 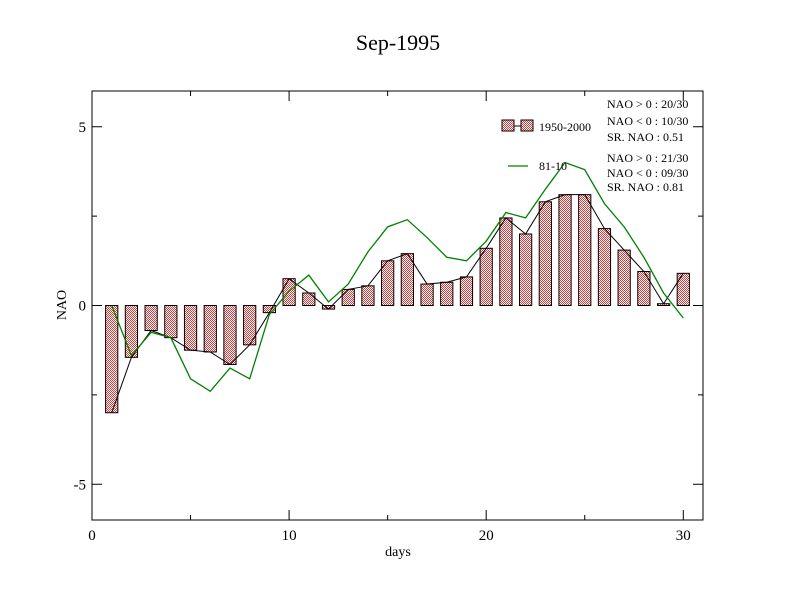 What do you see at coordinates (92, 536) in the screenshot?
I see `x-tick-label: 0` at bounding box center [92, 536].